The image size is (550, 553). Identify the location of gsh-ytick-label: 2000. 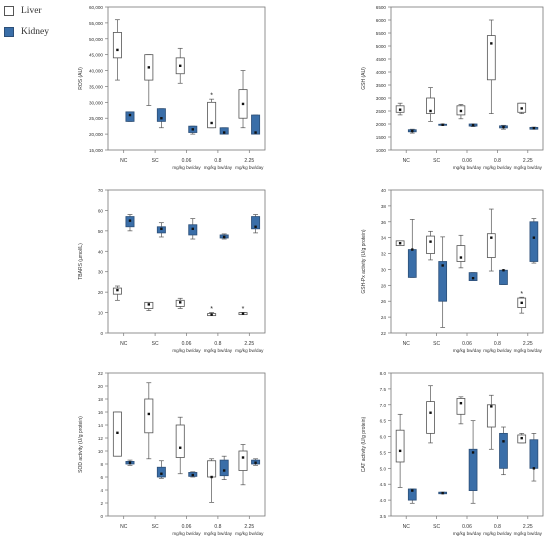
(381, 124).